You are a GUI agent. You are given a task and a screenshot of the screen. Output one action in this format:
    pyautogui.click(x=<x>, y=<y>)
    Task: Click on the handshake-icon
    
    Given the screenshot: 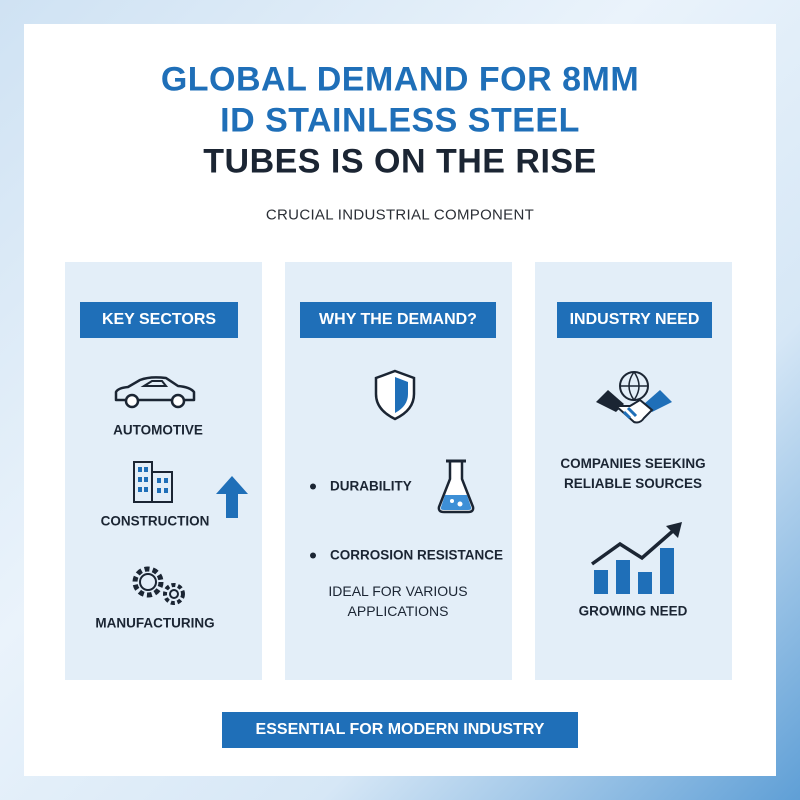 What is the action you would take?
    pyautogui.click(x=634, y=397)
    